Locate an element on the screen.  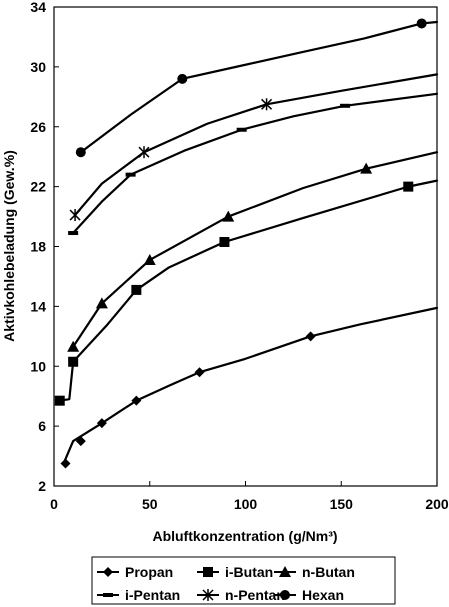
legend-item-hexan: Hexan is located at coordinates (309, 595).